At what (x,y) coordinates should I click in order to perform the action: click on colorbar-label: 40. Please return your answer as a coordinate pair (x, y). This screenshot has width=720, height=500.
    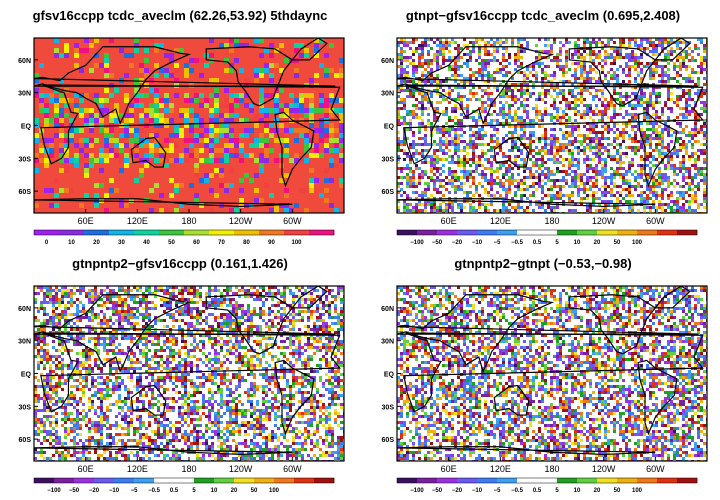
    Looking at the image, I should click on (146, 243).